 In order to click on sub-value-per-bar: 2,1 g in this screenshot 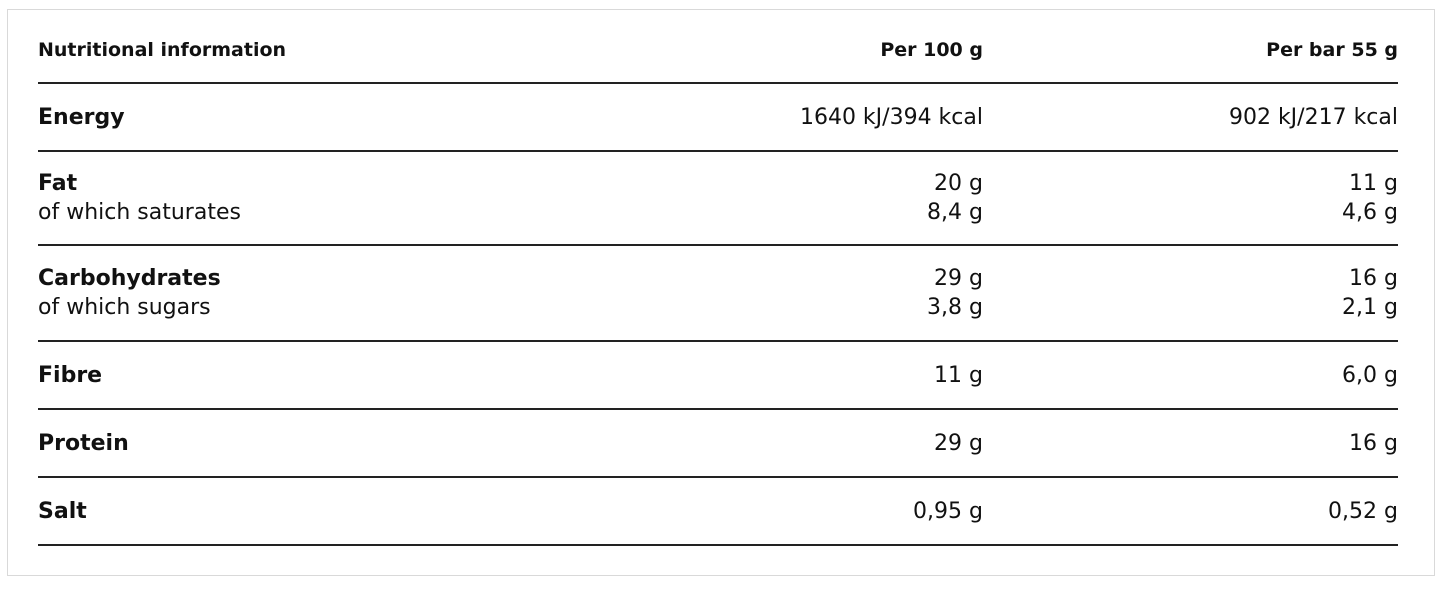, I will do `click(1370, 307)`.